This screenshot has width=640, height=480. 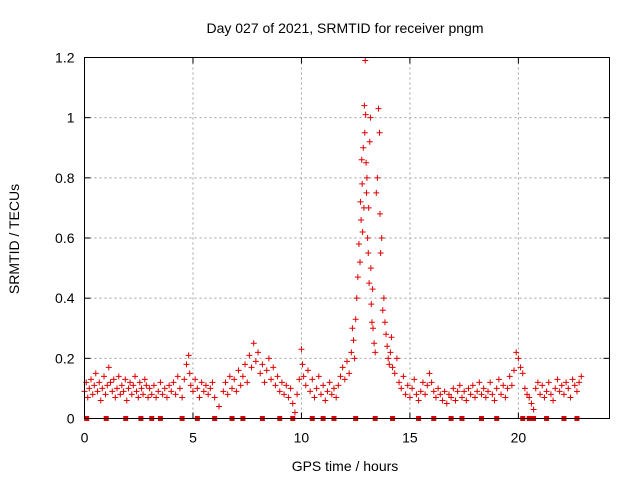 What do you see at coordinates (519, 438) in the screenshot?
I see `x-tick-label: 20` at bounding box center [519, 438].